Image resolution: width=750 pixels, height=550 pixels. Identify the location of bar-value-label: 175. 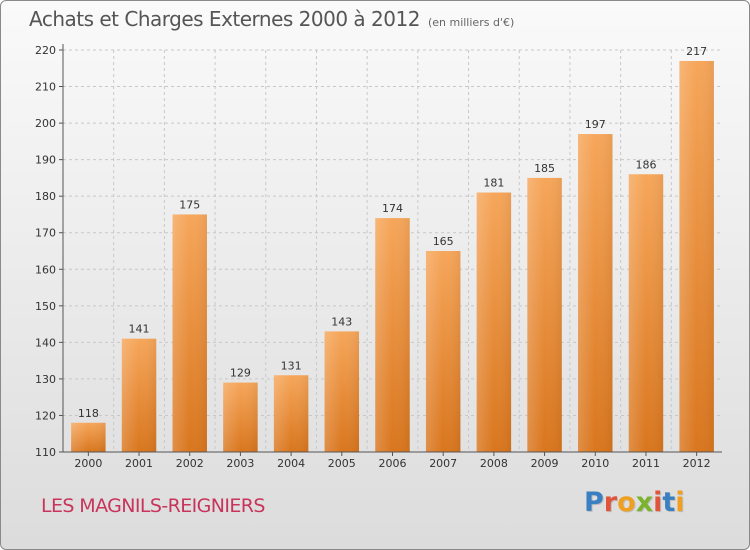
(189, 204).